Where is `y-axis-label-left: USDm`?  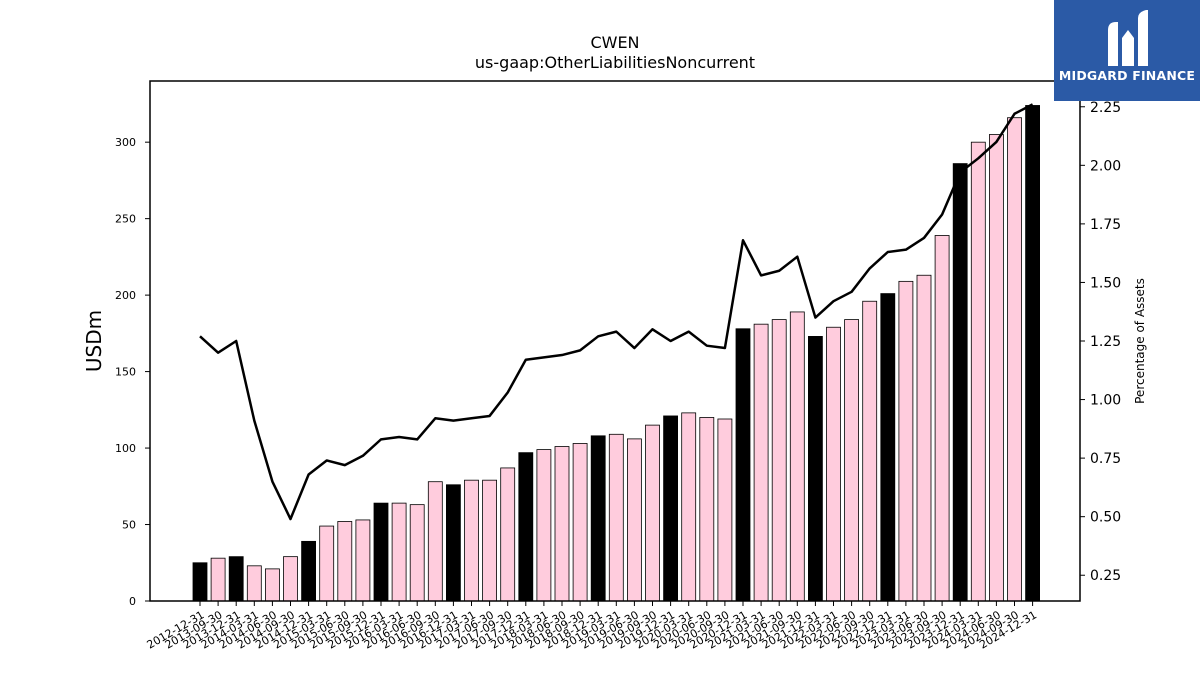
y-axis-label-left: USDm is located at coordinates (94, 341).